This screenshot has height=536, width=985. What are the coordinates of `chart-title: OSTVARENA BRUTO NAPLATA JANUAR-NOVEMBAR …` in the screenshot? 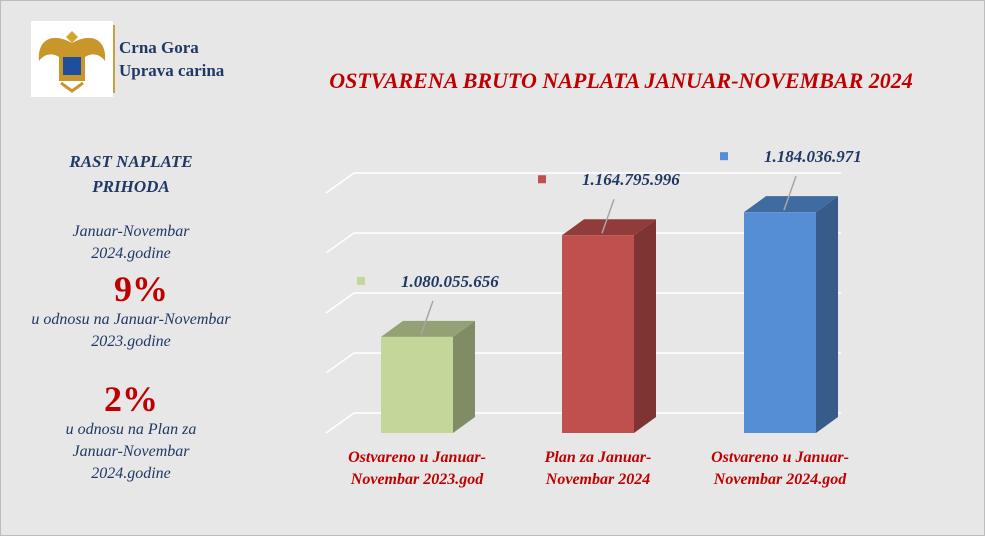 It's located at (621, 80).